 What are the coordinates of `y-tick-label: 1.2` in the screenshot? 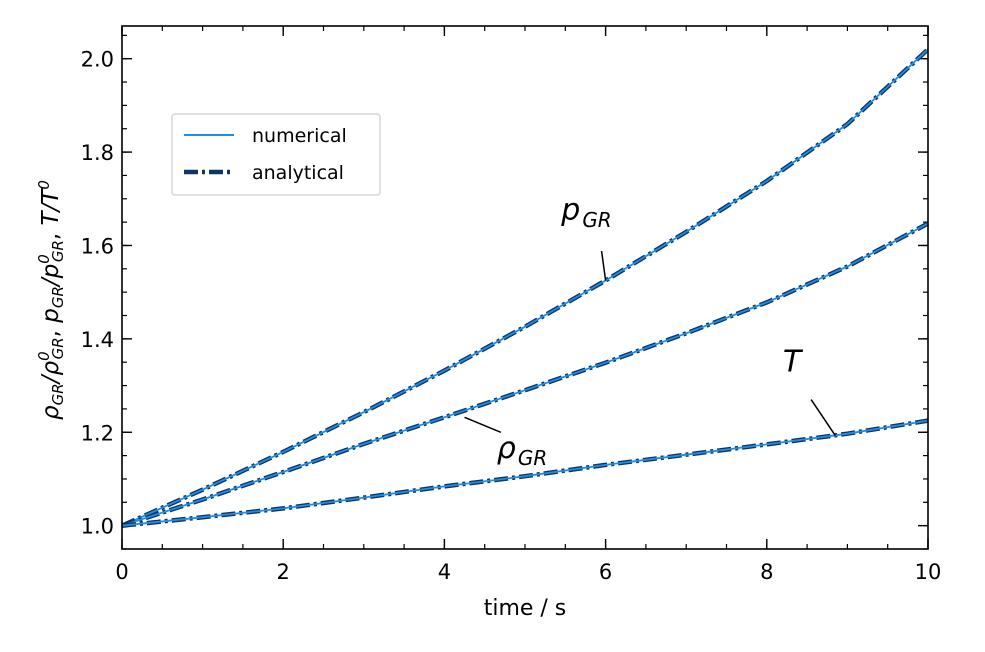 It's located at (97, 433).